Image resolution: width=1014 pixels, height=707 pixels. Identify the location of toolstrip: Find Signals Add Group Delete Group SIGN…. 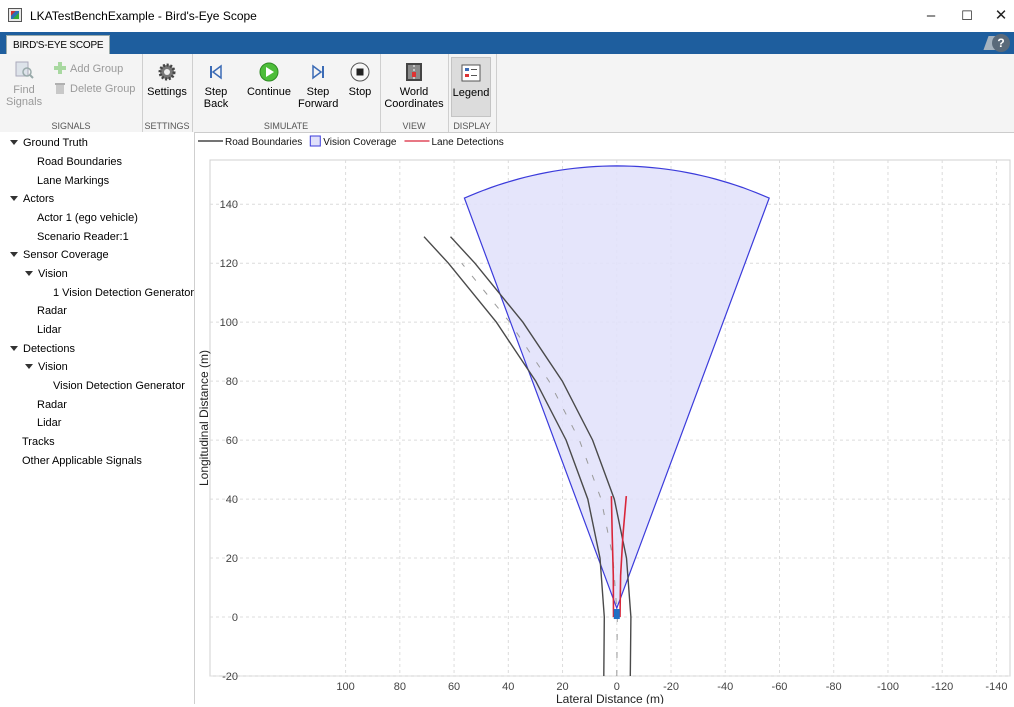
(507, 93).